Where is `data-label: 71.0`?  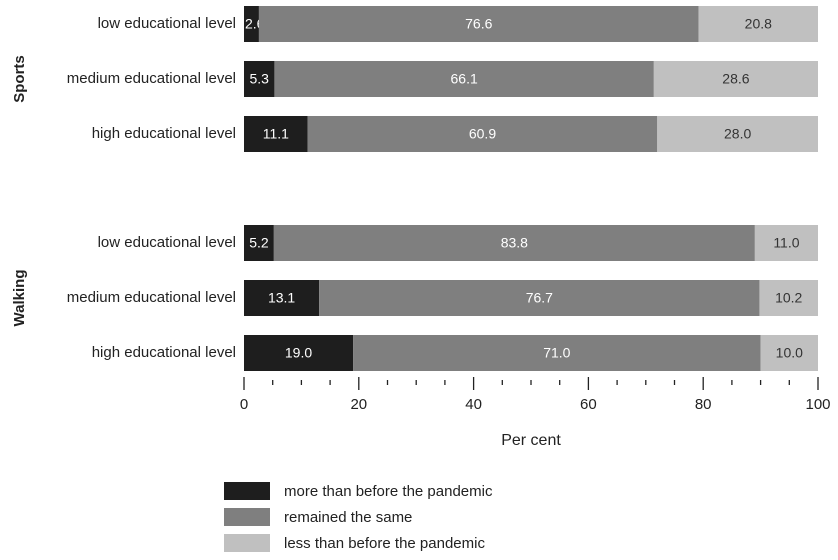 data-label: 71.0 is located at coordinates (556, 353).